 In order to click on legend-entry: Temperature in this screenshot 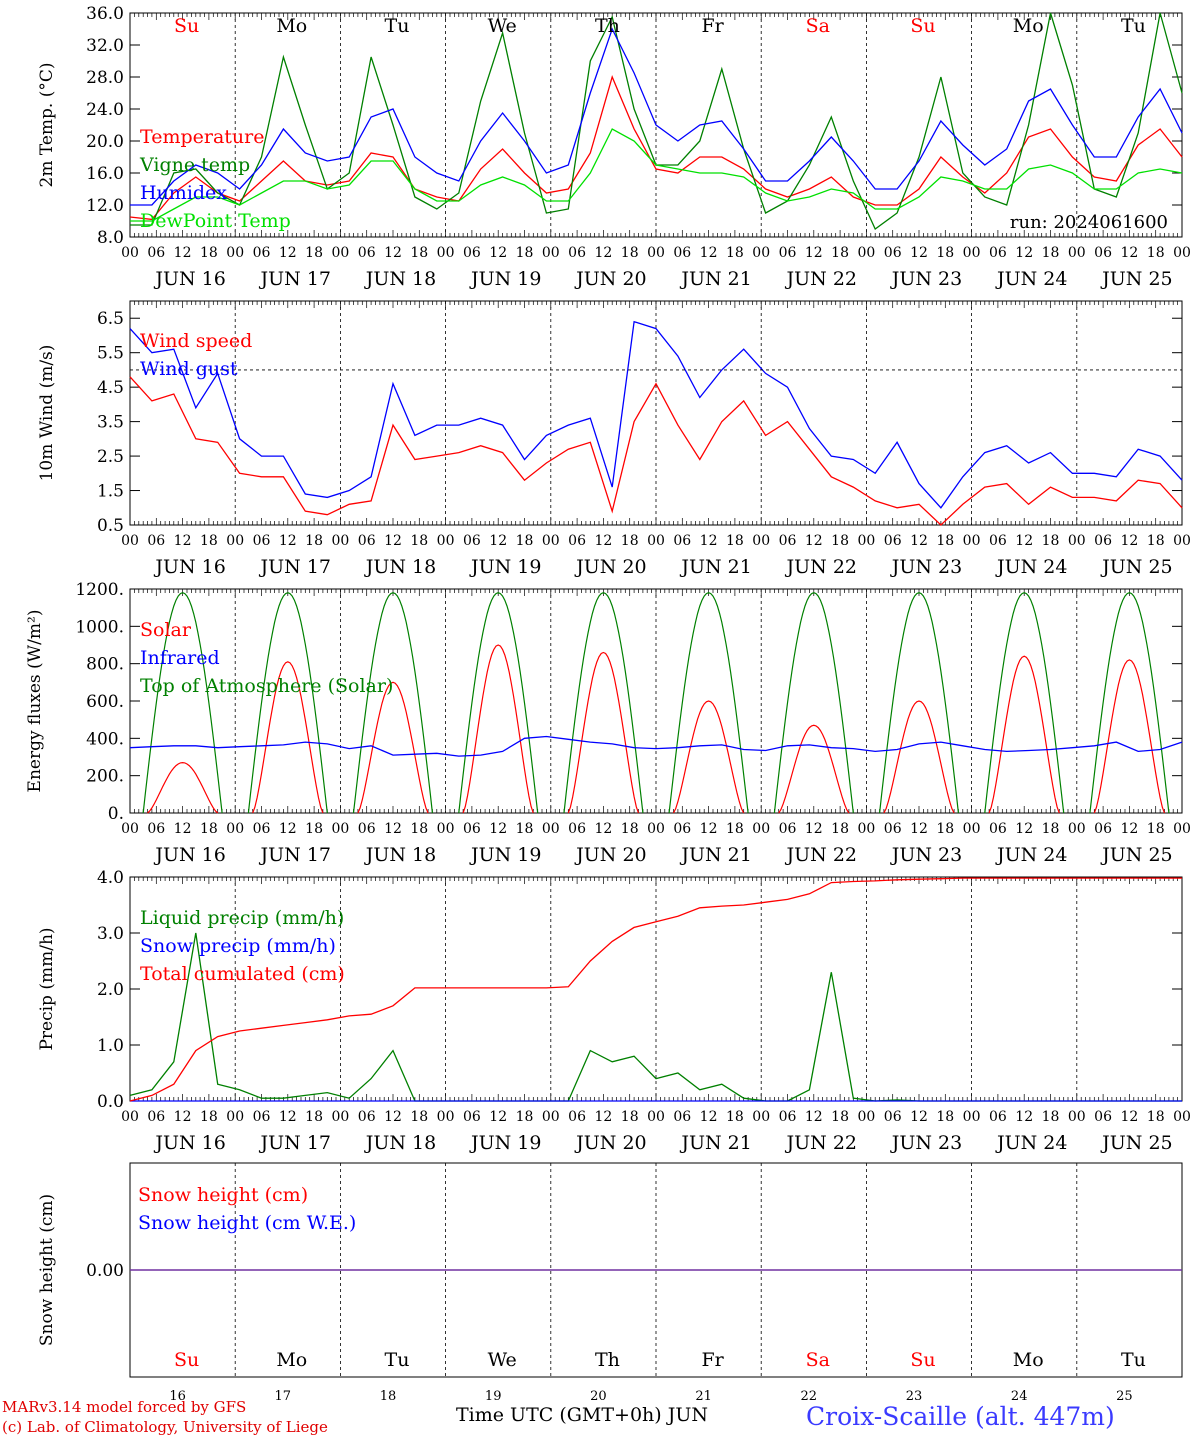, I will do `click(202, 137)`.